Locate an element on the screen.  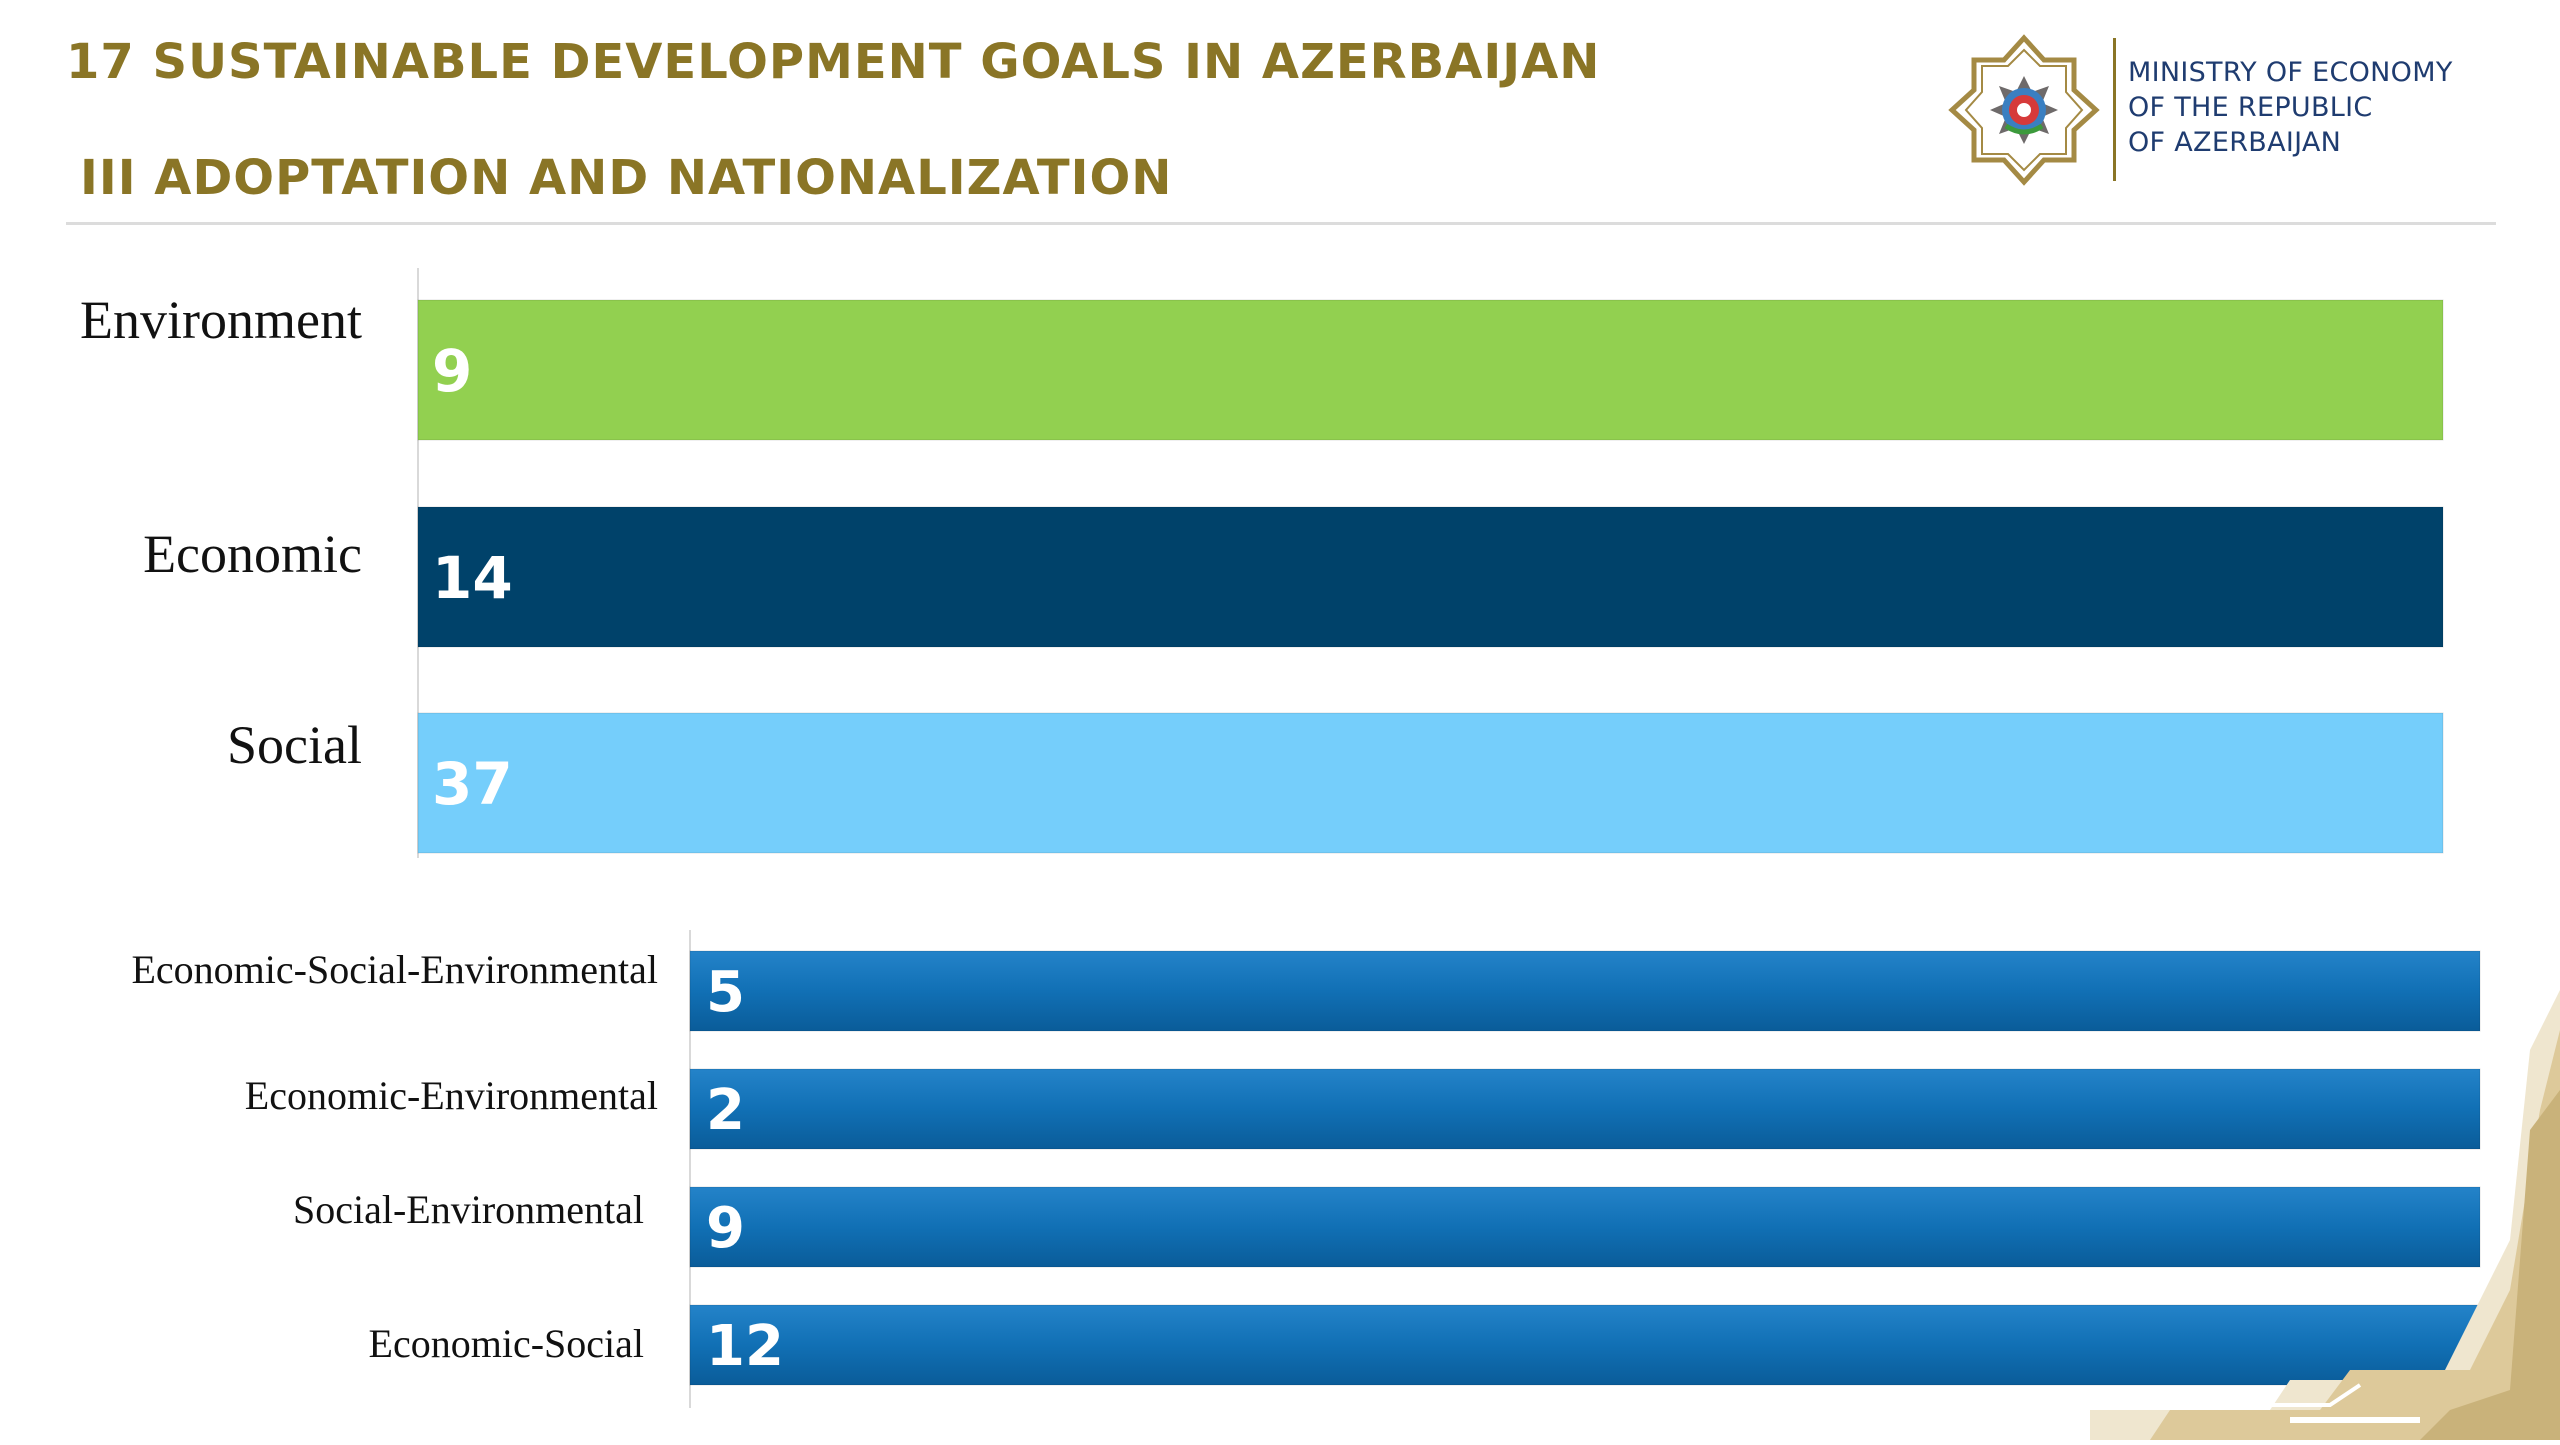
bar-value-label: 2 is located at coordinates (725, 1110).